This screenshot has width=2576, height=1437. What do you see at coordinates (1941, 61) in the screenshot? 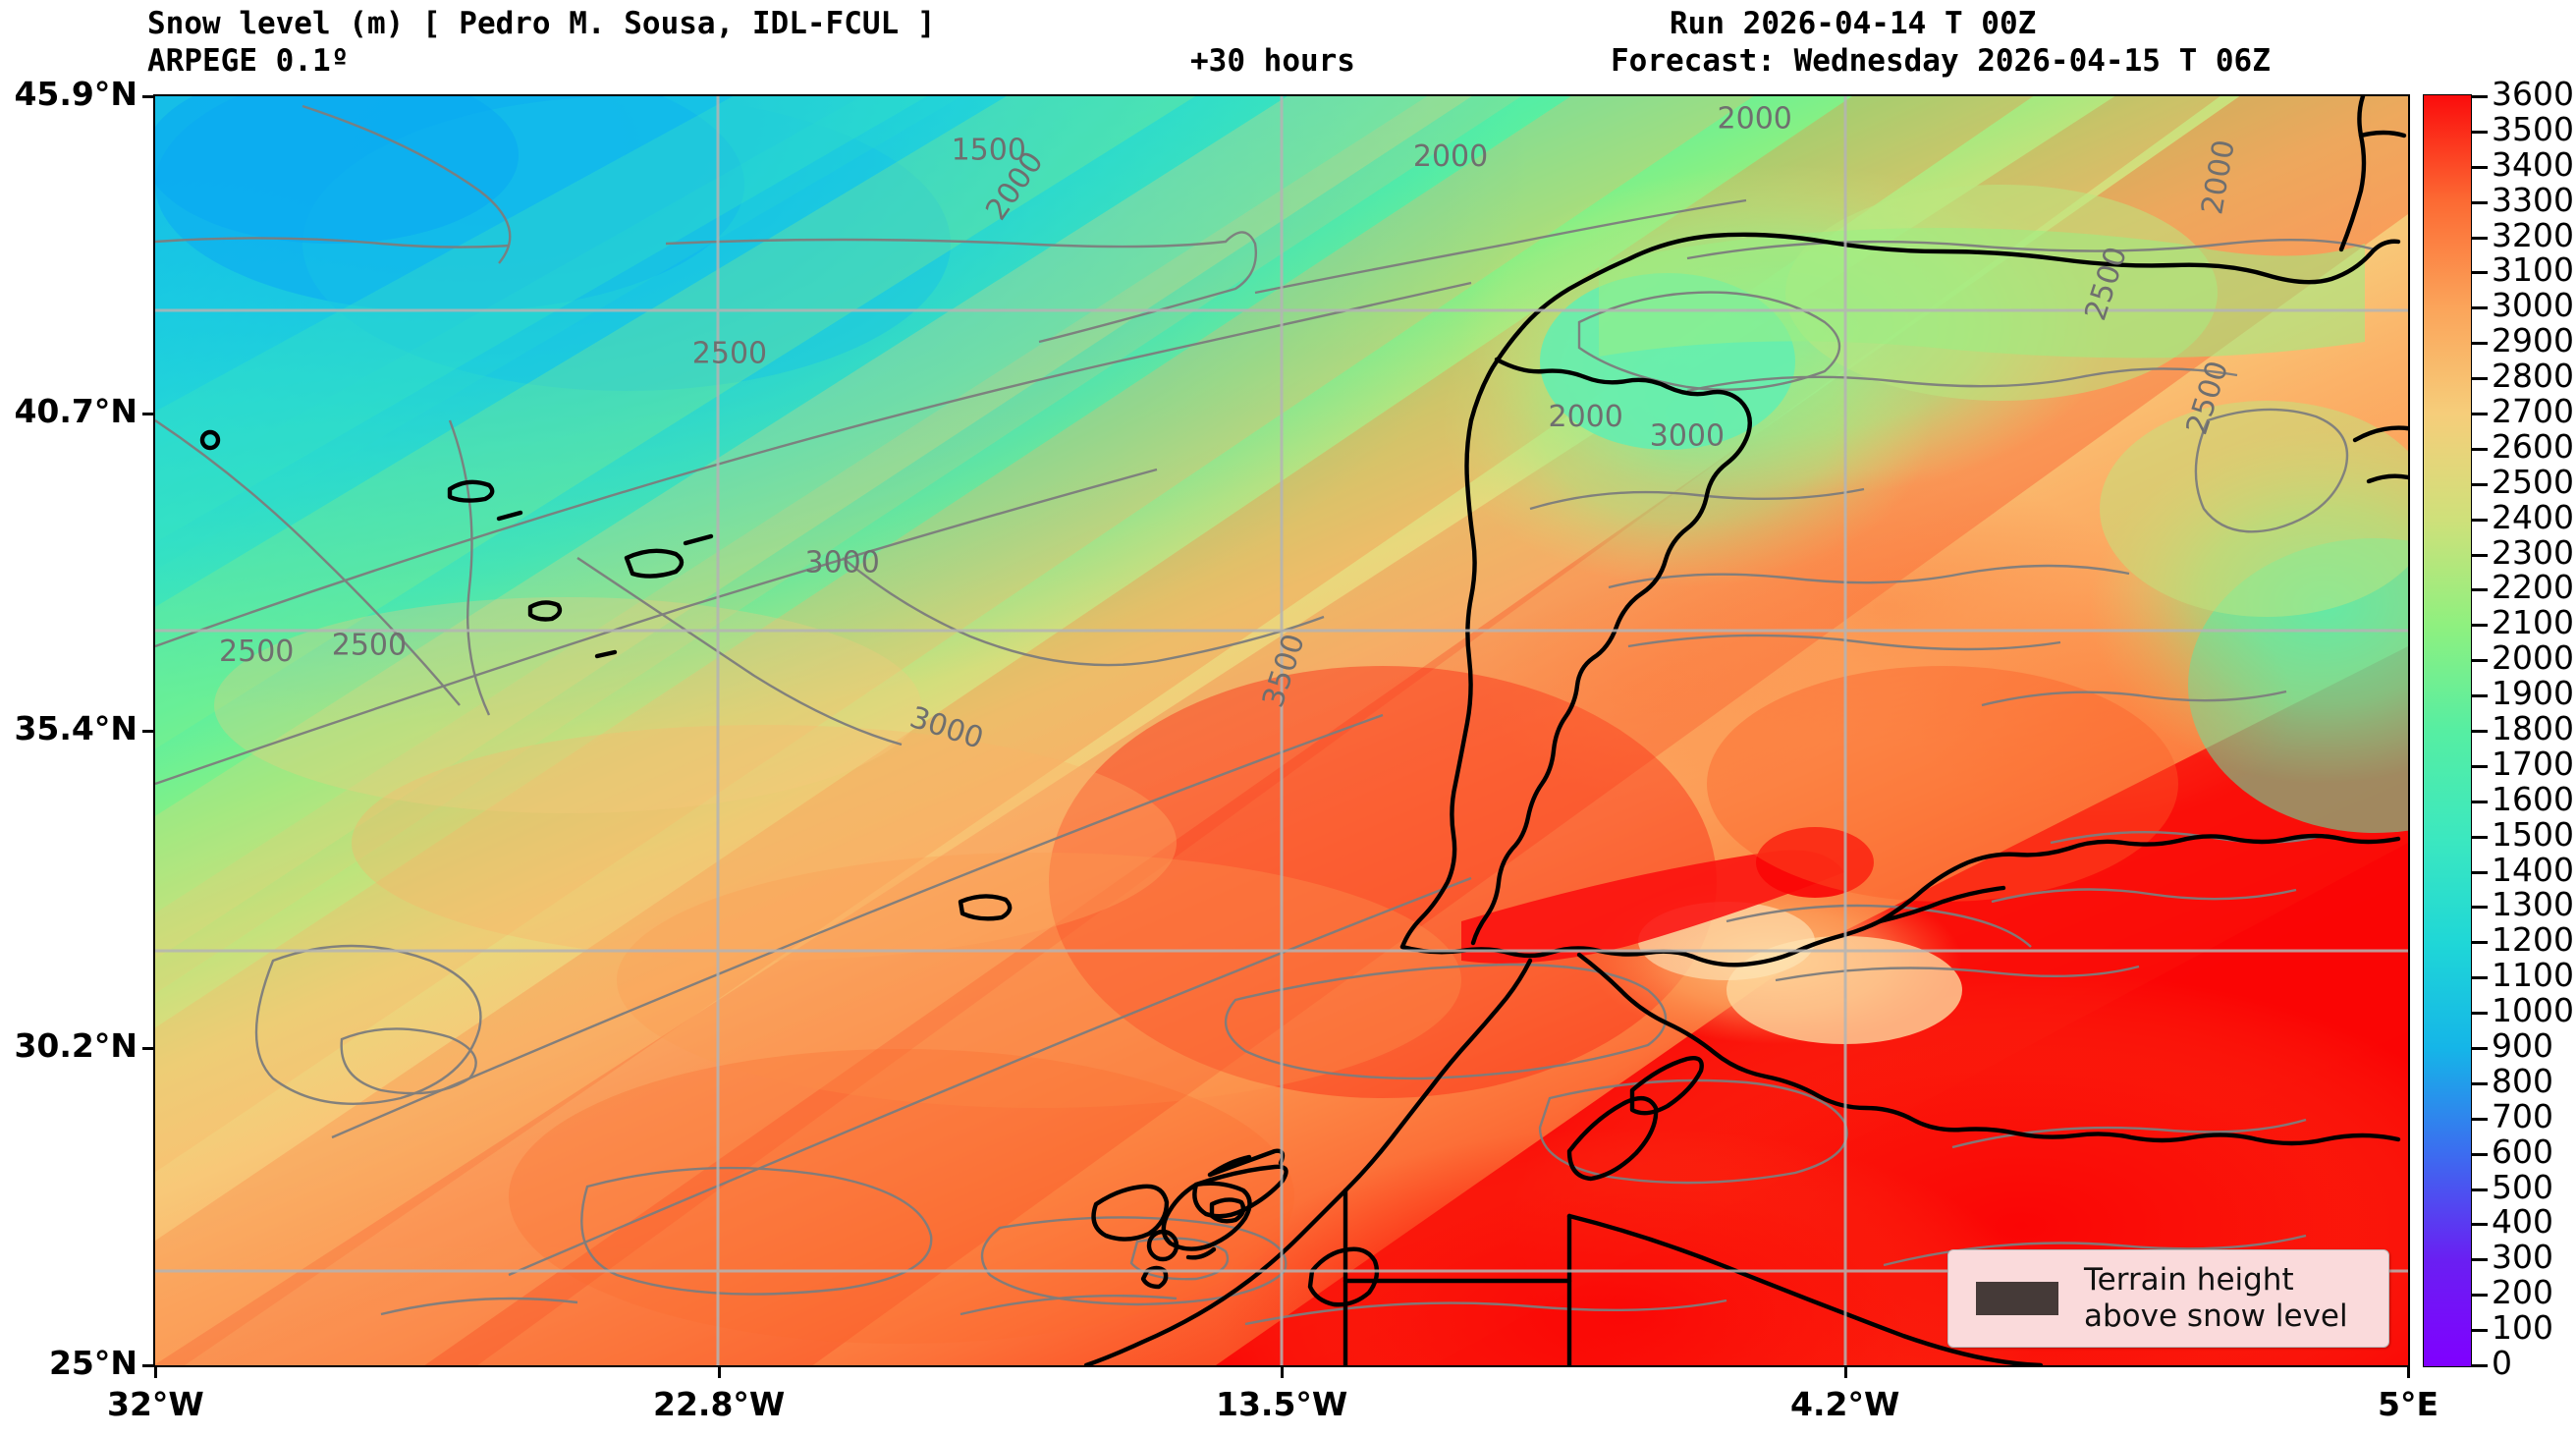
I see `forecast-valid-label: Forecast: Wednesday 2026-04-15 T 06Z` at bounding box center [1941, 61].